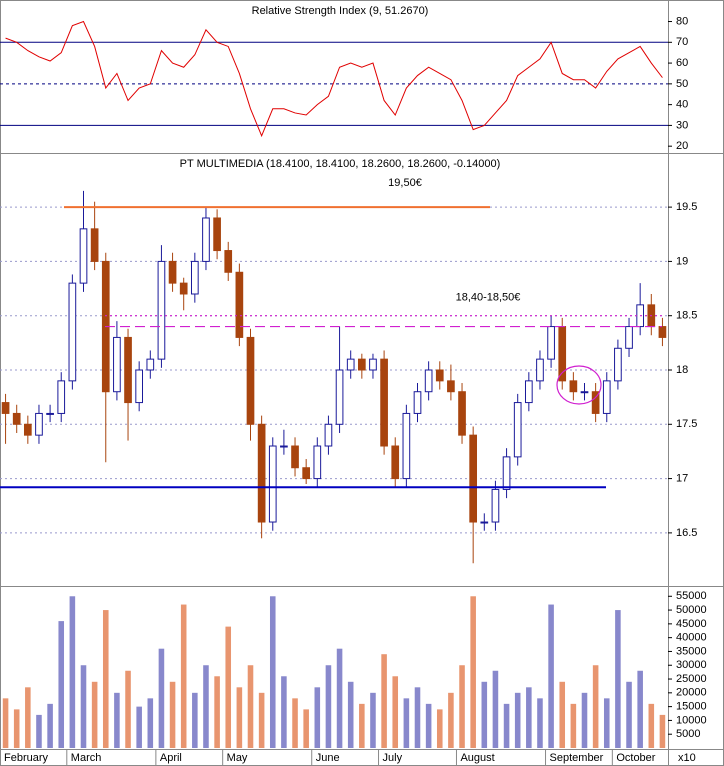 This screenshot has width=724, height=766. Describe the element at coordinates (334, 79) in the screenshot. I see `rsi-line` at that location.